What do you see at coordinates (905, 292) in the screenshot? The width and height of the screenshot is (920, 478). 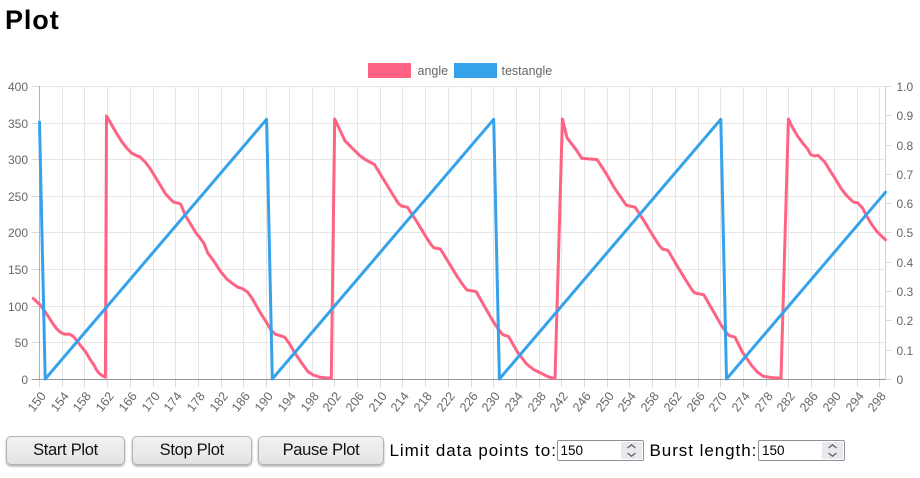 I see `svg-text: 0.3` at bounding box center [905, 292].